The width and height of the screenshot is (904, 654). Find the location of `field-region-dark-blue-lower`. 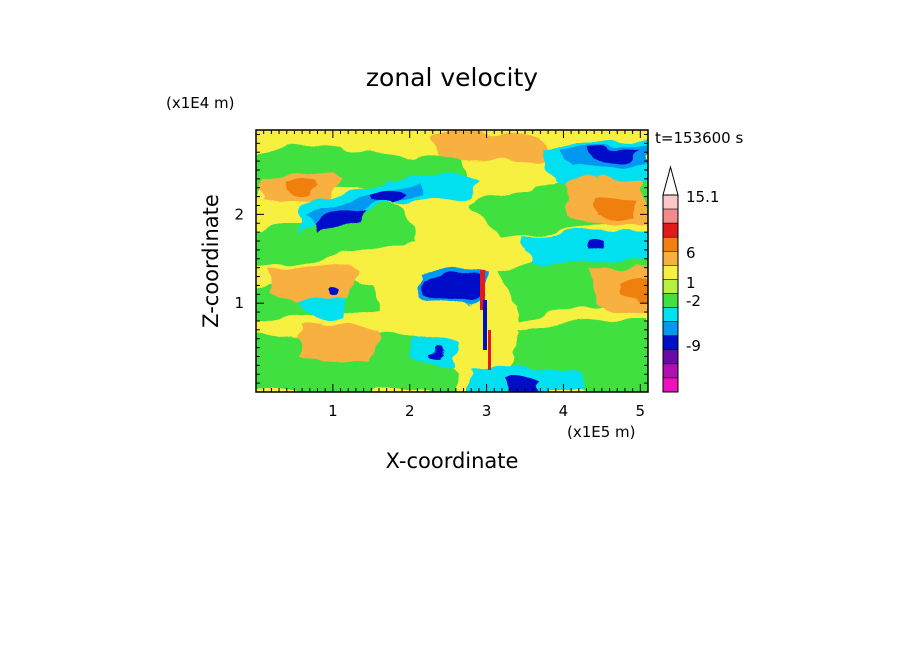

field-region-dark-blue-lower is located at coordinates (439, 353).